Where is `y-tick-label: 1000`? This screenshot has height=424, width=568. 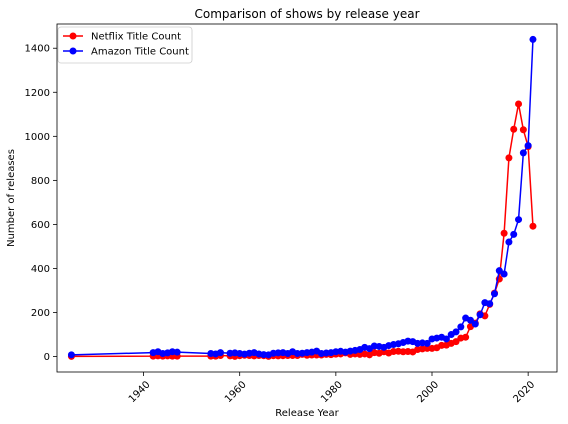
y-tick-label: 1000 is located at coordinates (37, 137).